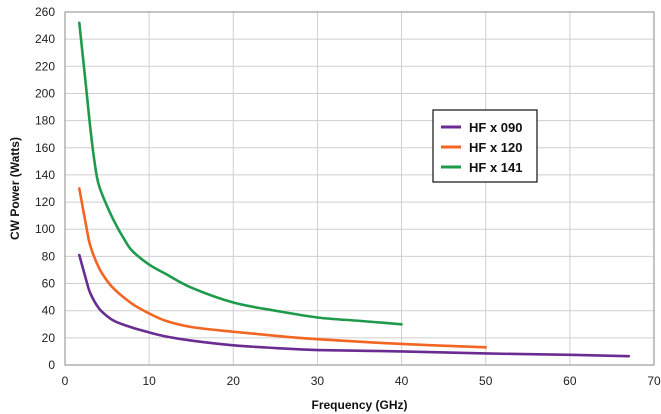 Image resolution: width=661 pixels, height=414 pixels. Describe the element at coordinates (65, 381) in the screenshot. I see `x-tick-label: 0` at that location.